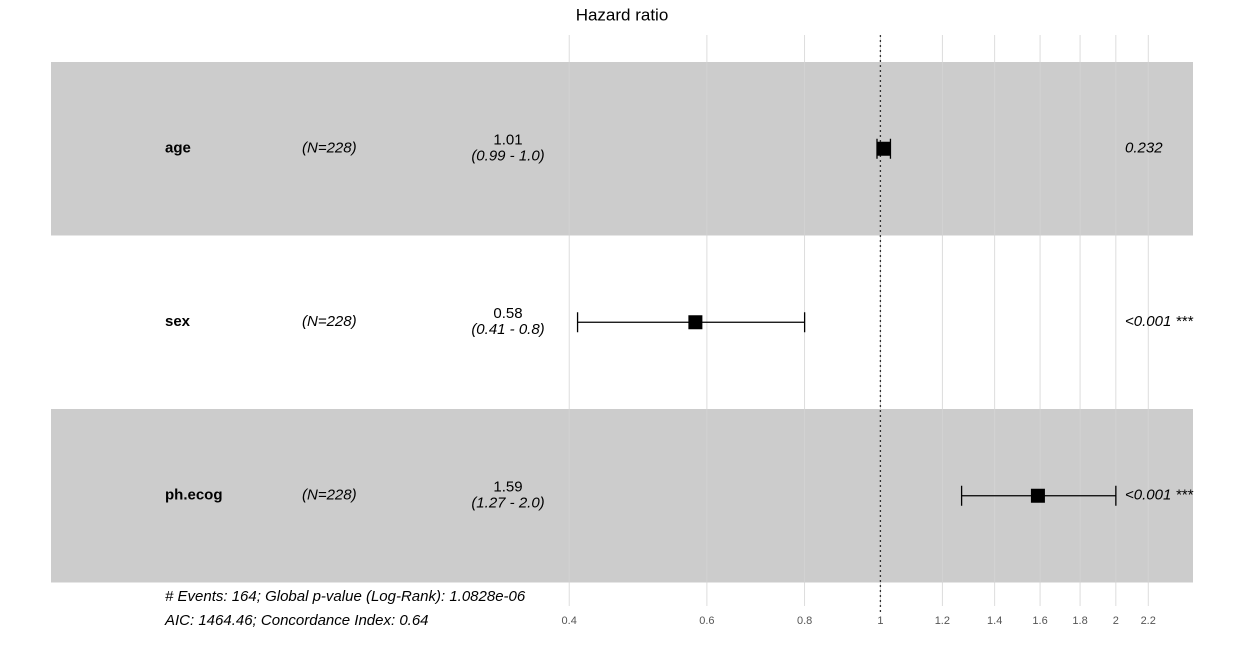 The width and height of the screenshot is (1240, 657). I want to click on x-tick-label: 1.6, so click(1039, 621).